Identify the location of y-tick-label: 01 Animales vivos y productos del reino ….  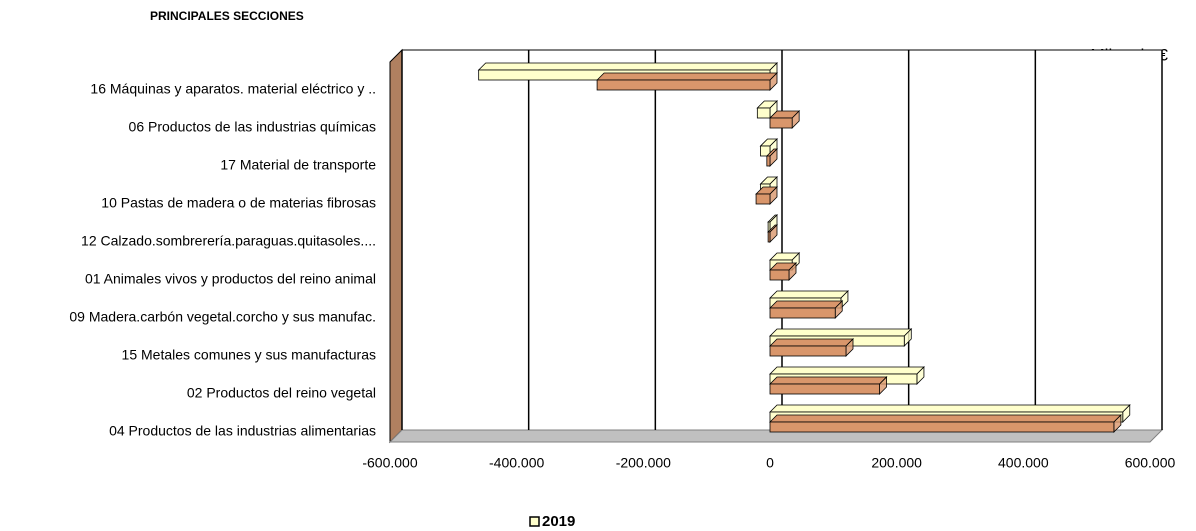
(230, 279).